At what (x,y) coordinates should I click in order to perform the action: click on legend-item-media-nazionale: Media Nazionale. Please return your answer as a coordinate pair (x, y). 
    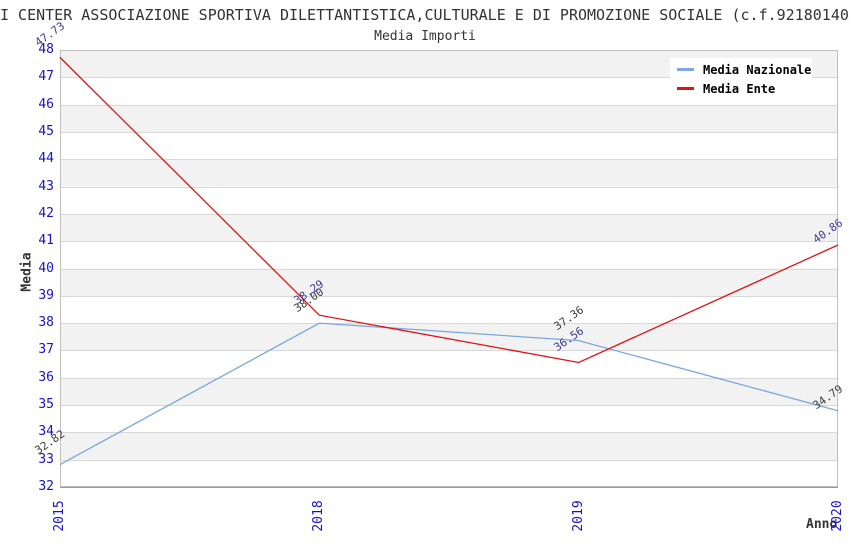
    Looking at the image, I should click on (744, 70).